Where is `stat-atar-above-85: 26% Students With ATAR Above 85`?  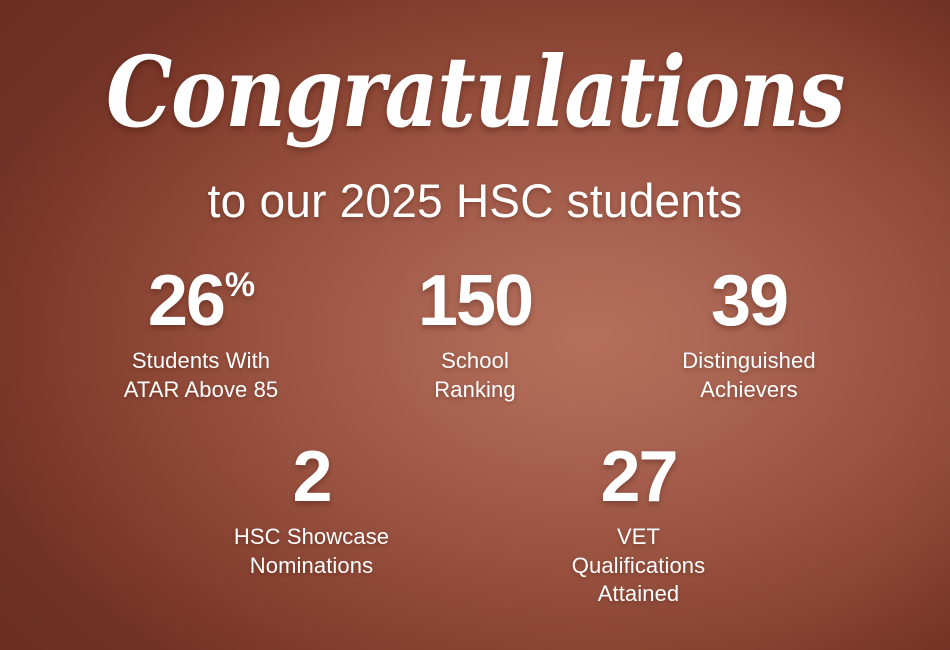 stat-atar-above-85: 26% Students With ATAR Above 85 is located at coordinates (201, 334).